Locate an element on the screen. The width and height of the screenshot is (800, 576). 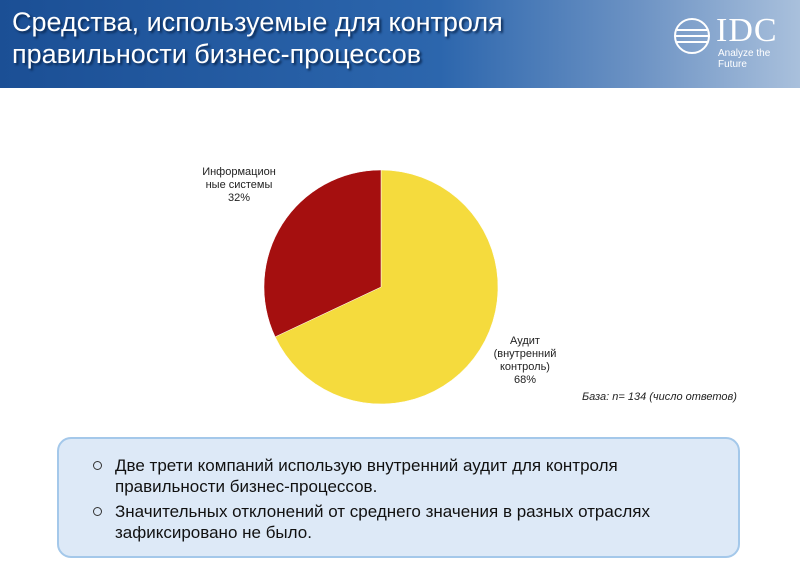
category-label: Информационные системы is located at coordinates (239, 178).